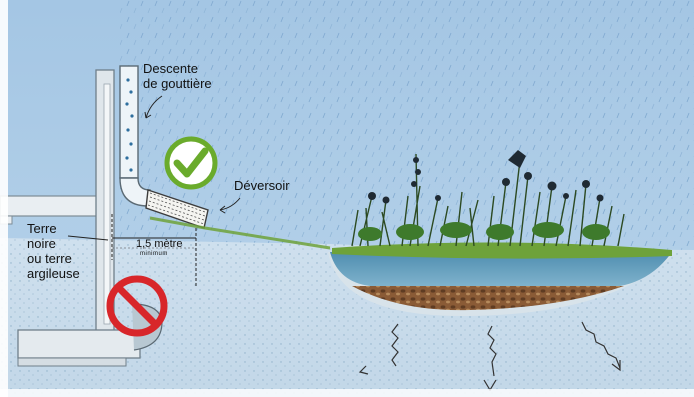 The height and width of the screenshot is (397, 694). Describe the element at coordinates (501, 269) in the screenshot. I see `water-layer` at that location.